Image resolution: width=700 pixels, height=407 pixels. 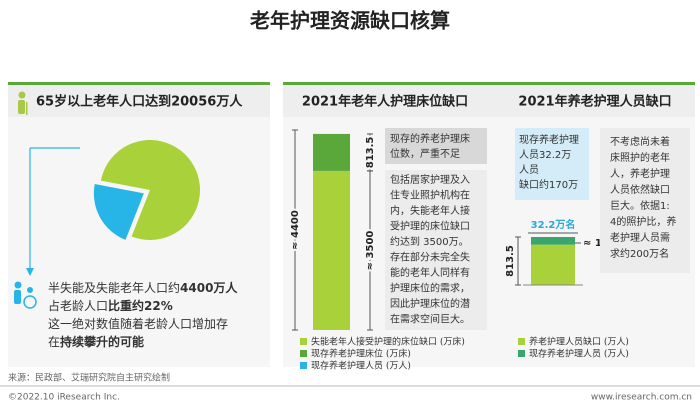 I want to click on note-line: 现存养老护理, so click(x=549, y=139).